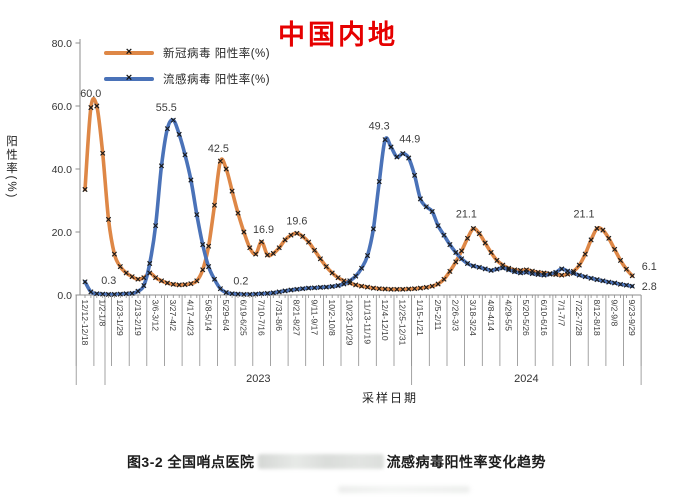 The width and height of the screenshot is (673, 500). What do you see at coordinates (258, 379) in the screenshot?
I see `svg-text: 2023` at bounding box center [258, 379].